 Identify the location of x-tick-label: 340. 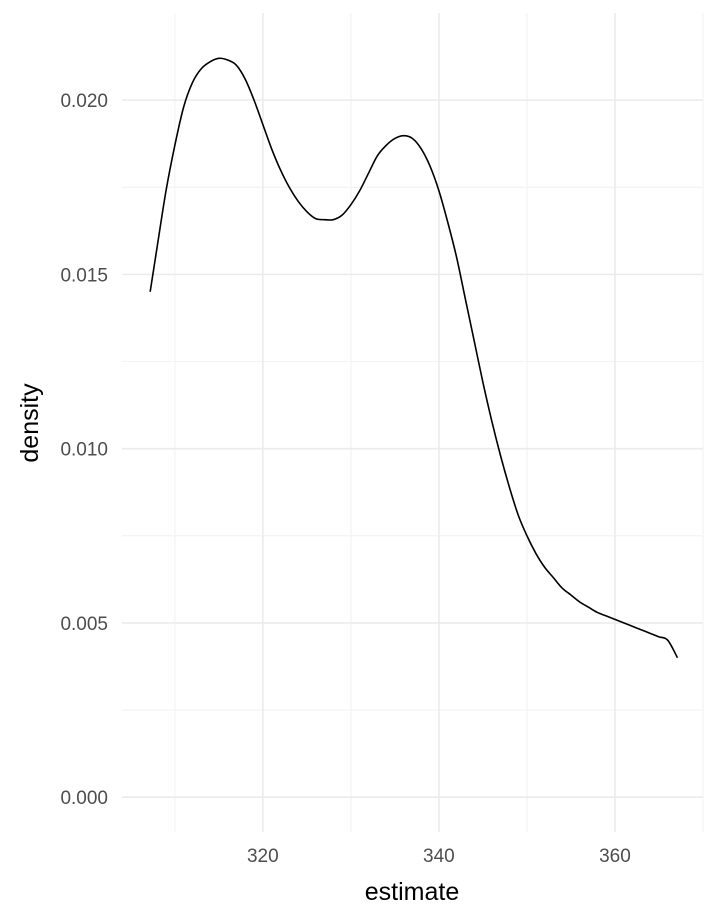
(439, 856).